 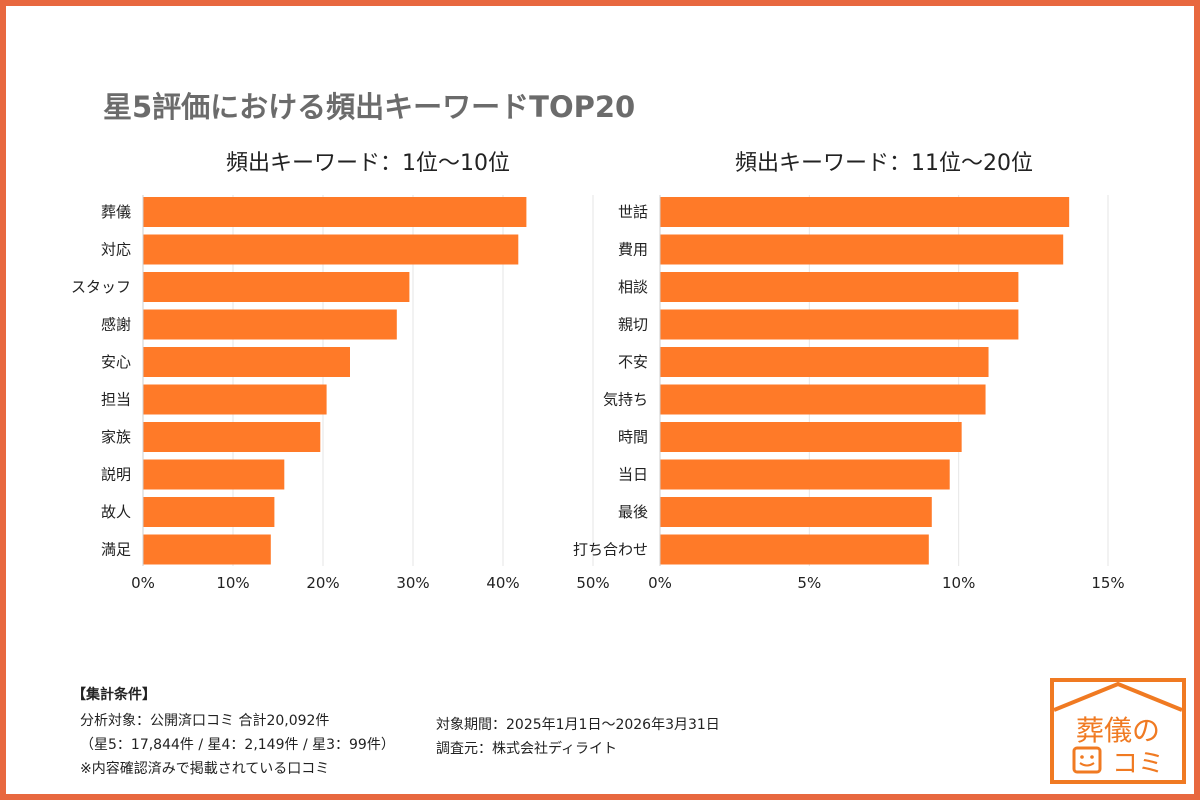 What do you see at coordinates (114, 695) in the screenshot?
I see `footer-heading: 【集計条件】` at bounding box center [114, 695].